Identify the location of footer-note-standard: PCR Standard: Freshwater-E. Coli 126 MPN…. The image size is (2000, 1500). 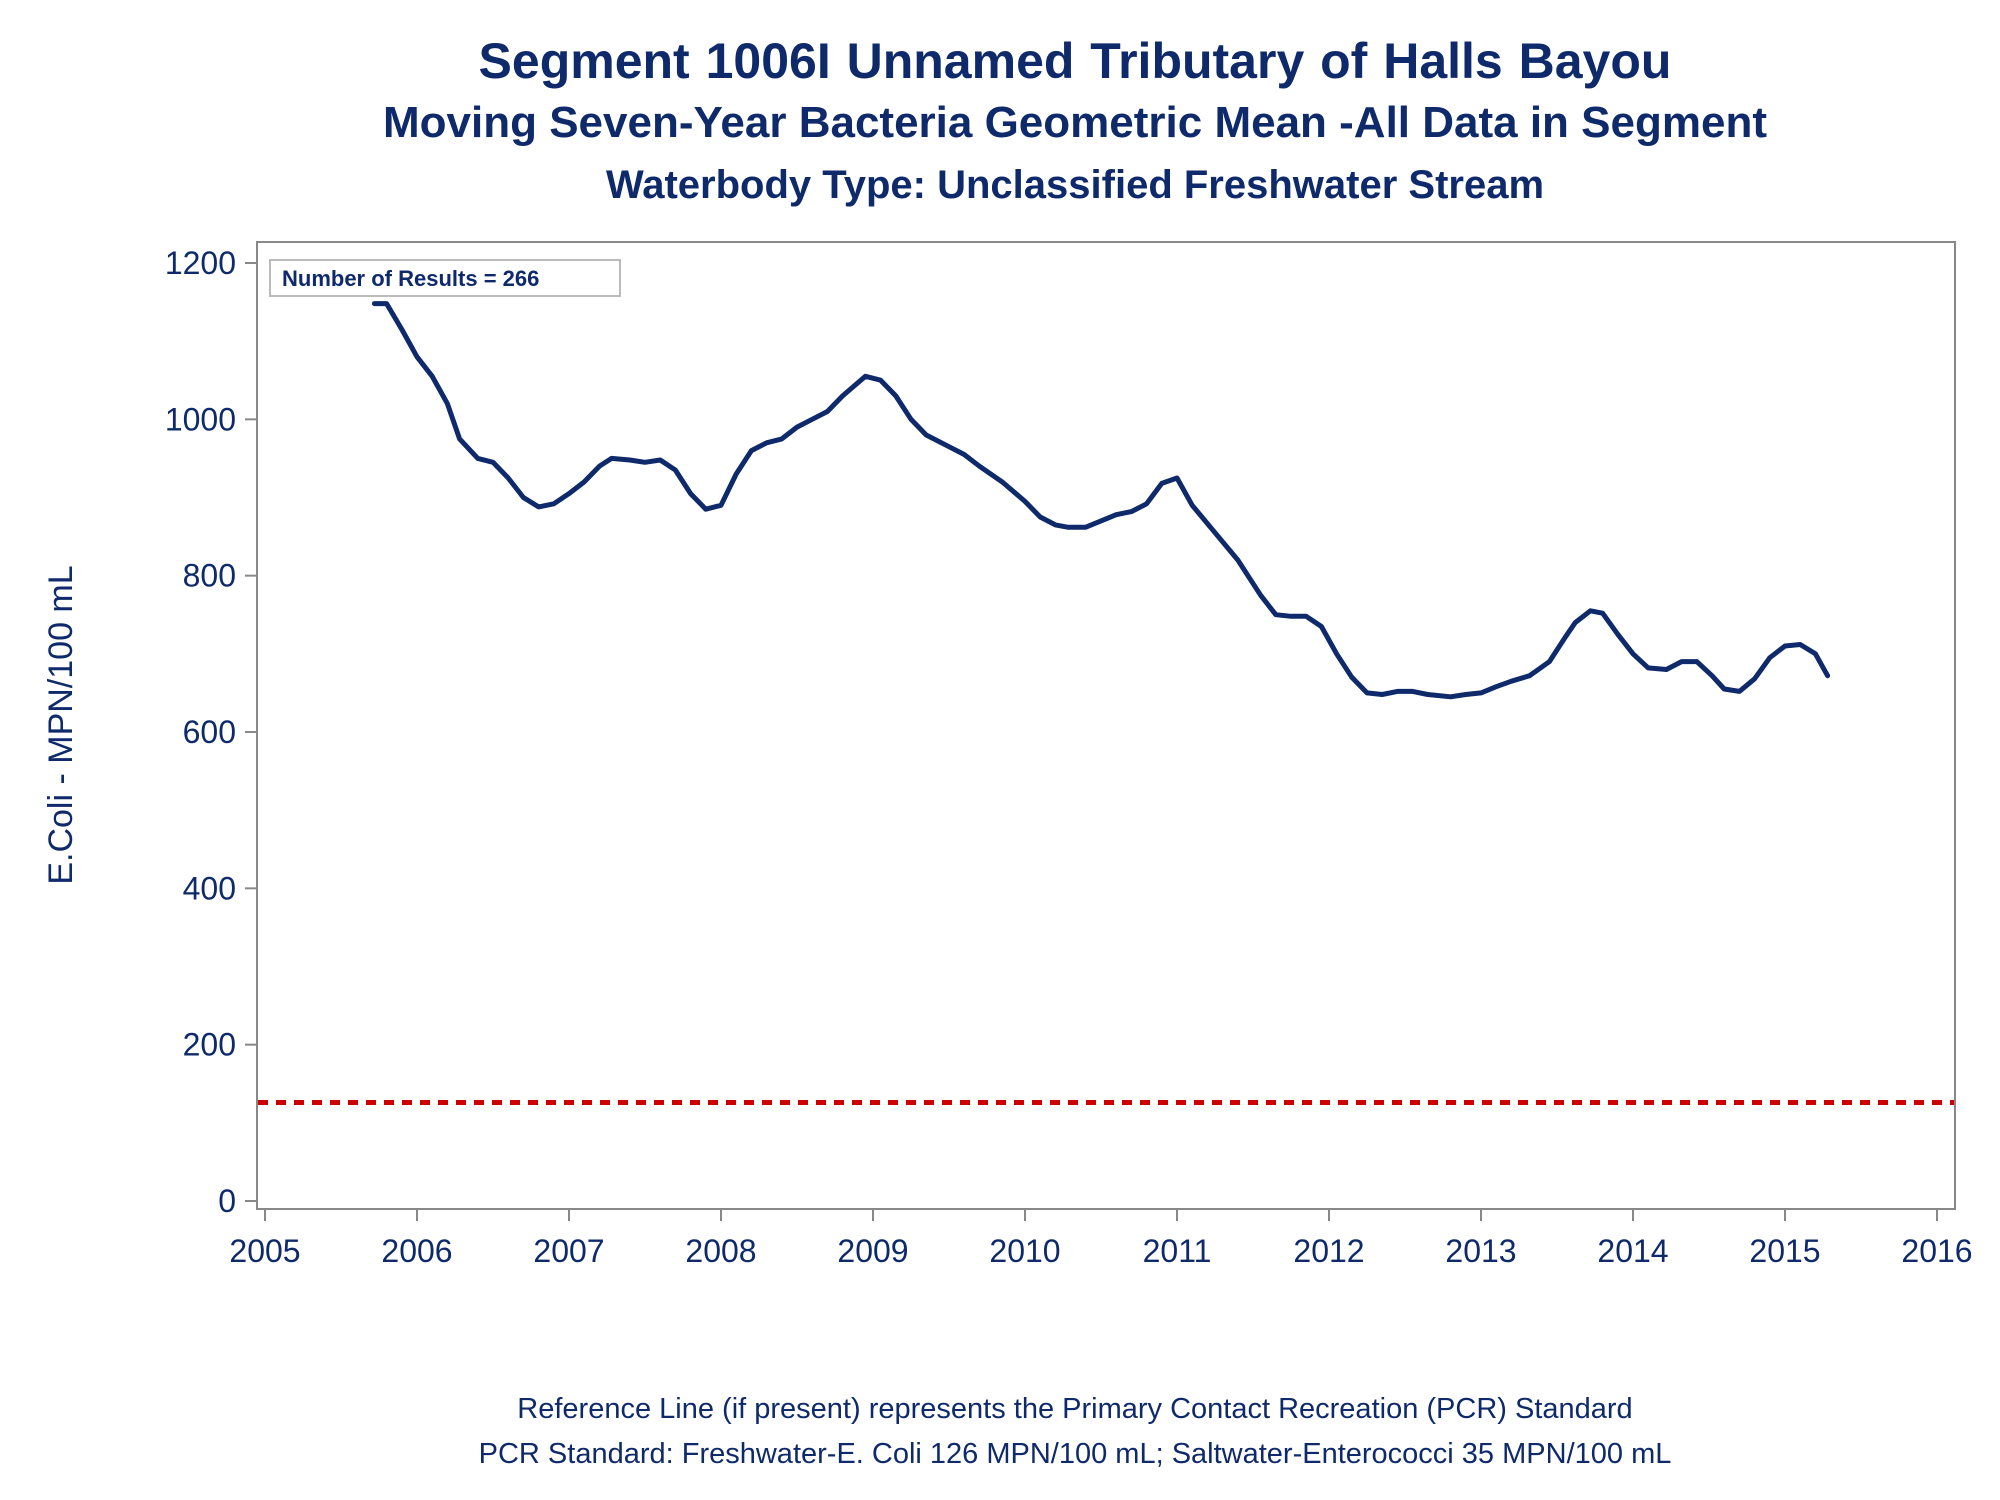
(1075, 1454).